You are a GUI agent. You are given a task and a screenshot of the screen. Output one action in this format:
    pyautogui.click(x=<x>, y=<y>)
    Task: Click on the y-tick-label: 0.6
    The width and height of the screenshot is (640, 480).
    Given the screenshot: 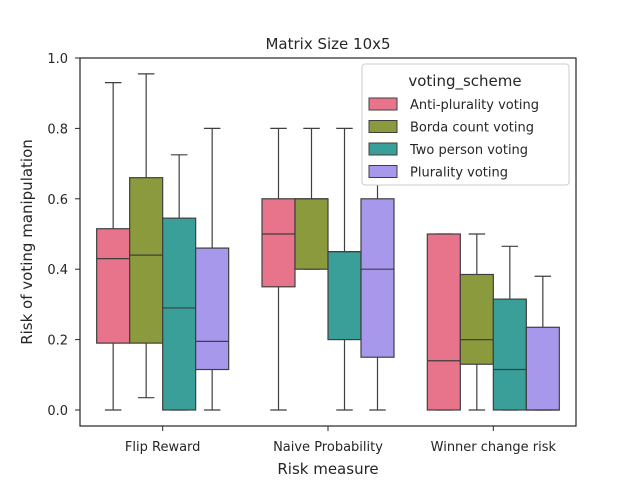 What is the action you would take?
    pyautogui.click(x=57, y=200)
    